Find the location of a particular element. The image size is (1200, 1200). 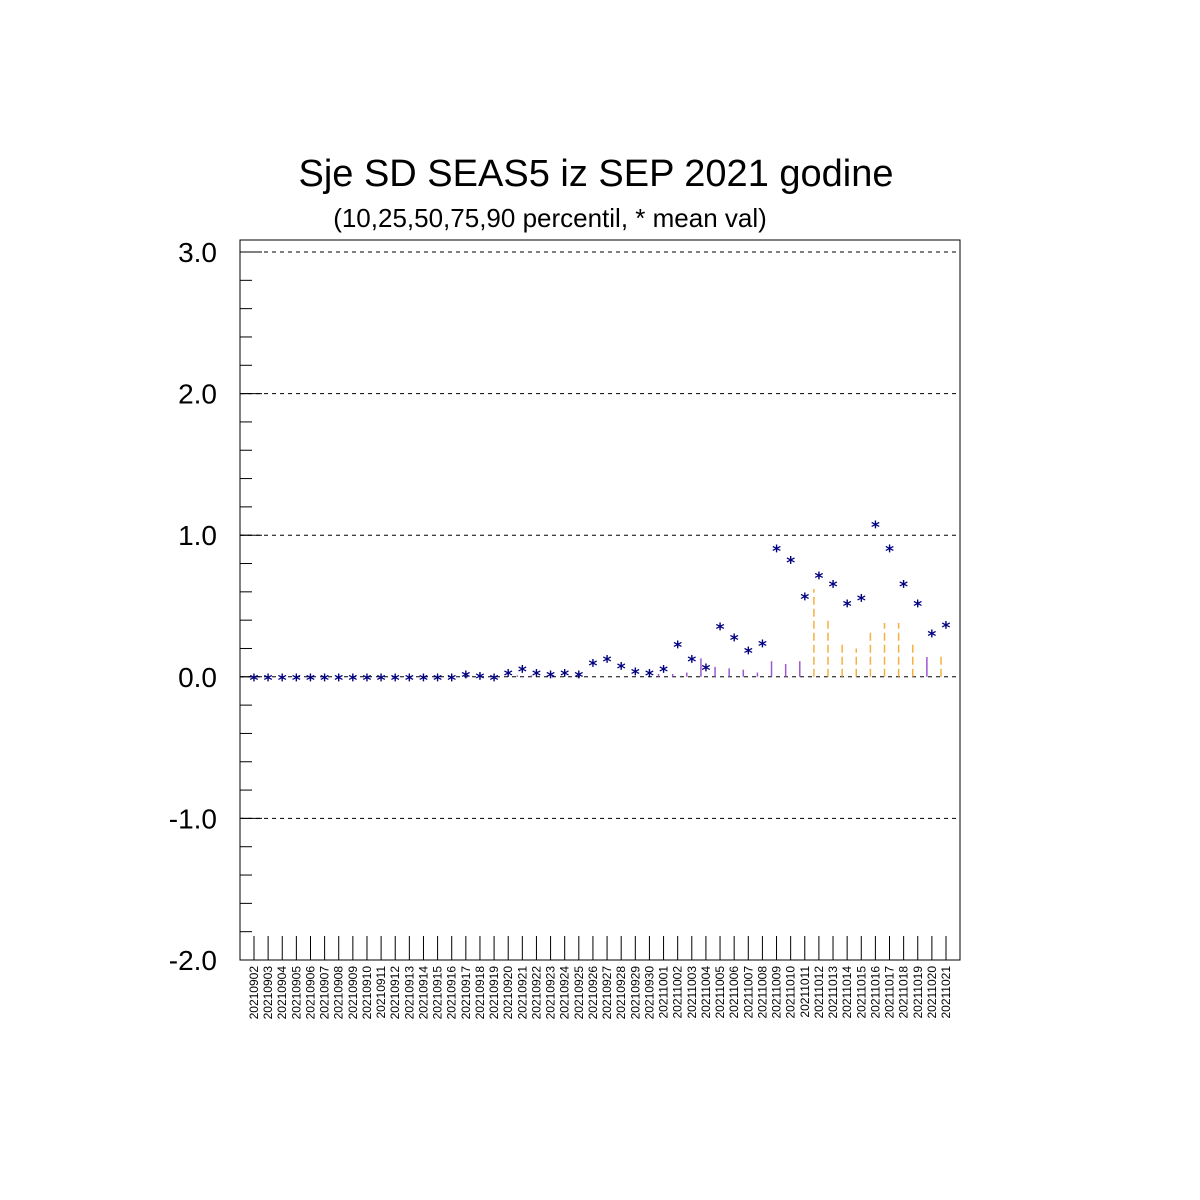

y-tick-label: 3.0 is located at coordinates (197, 252).